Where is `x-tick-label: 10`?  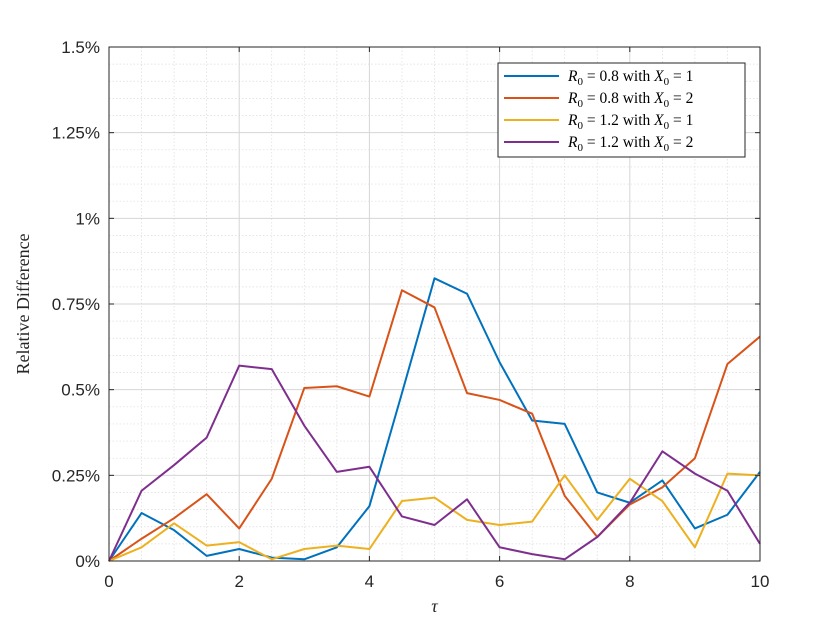
x-tick-label: 10 is located at coordinates (760, 581).